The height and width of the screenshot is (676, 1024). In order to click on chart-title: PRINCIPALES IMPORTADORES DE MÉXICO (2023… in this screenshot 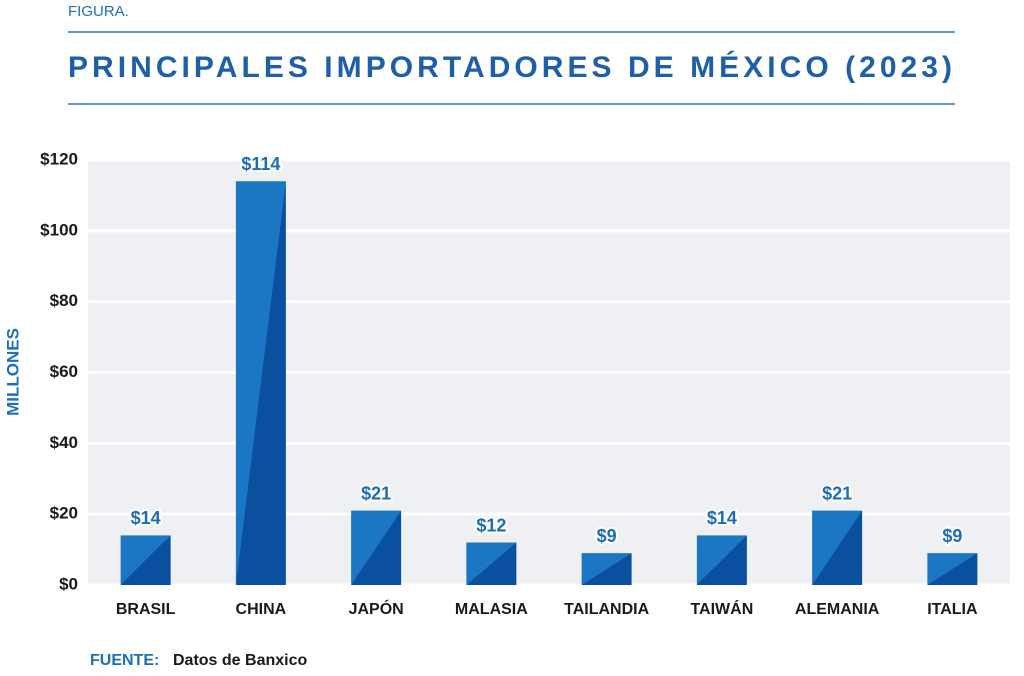, I will do `click(510, 67)`.